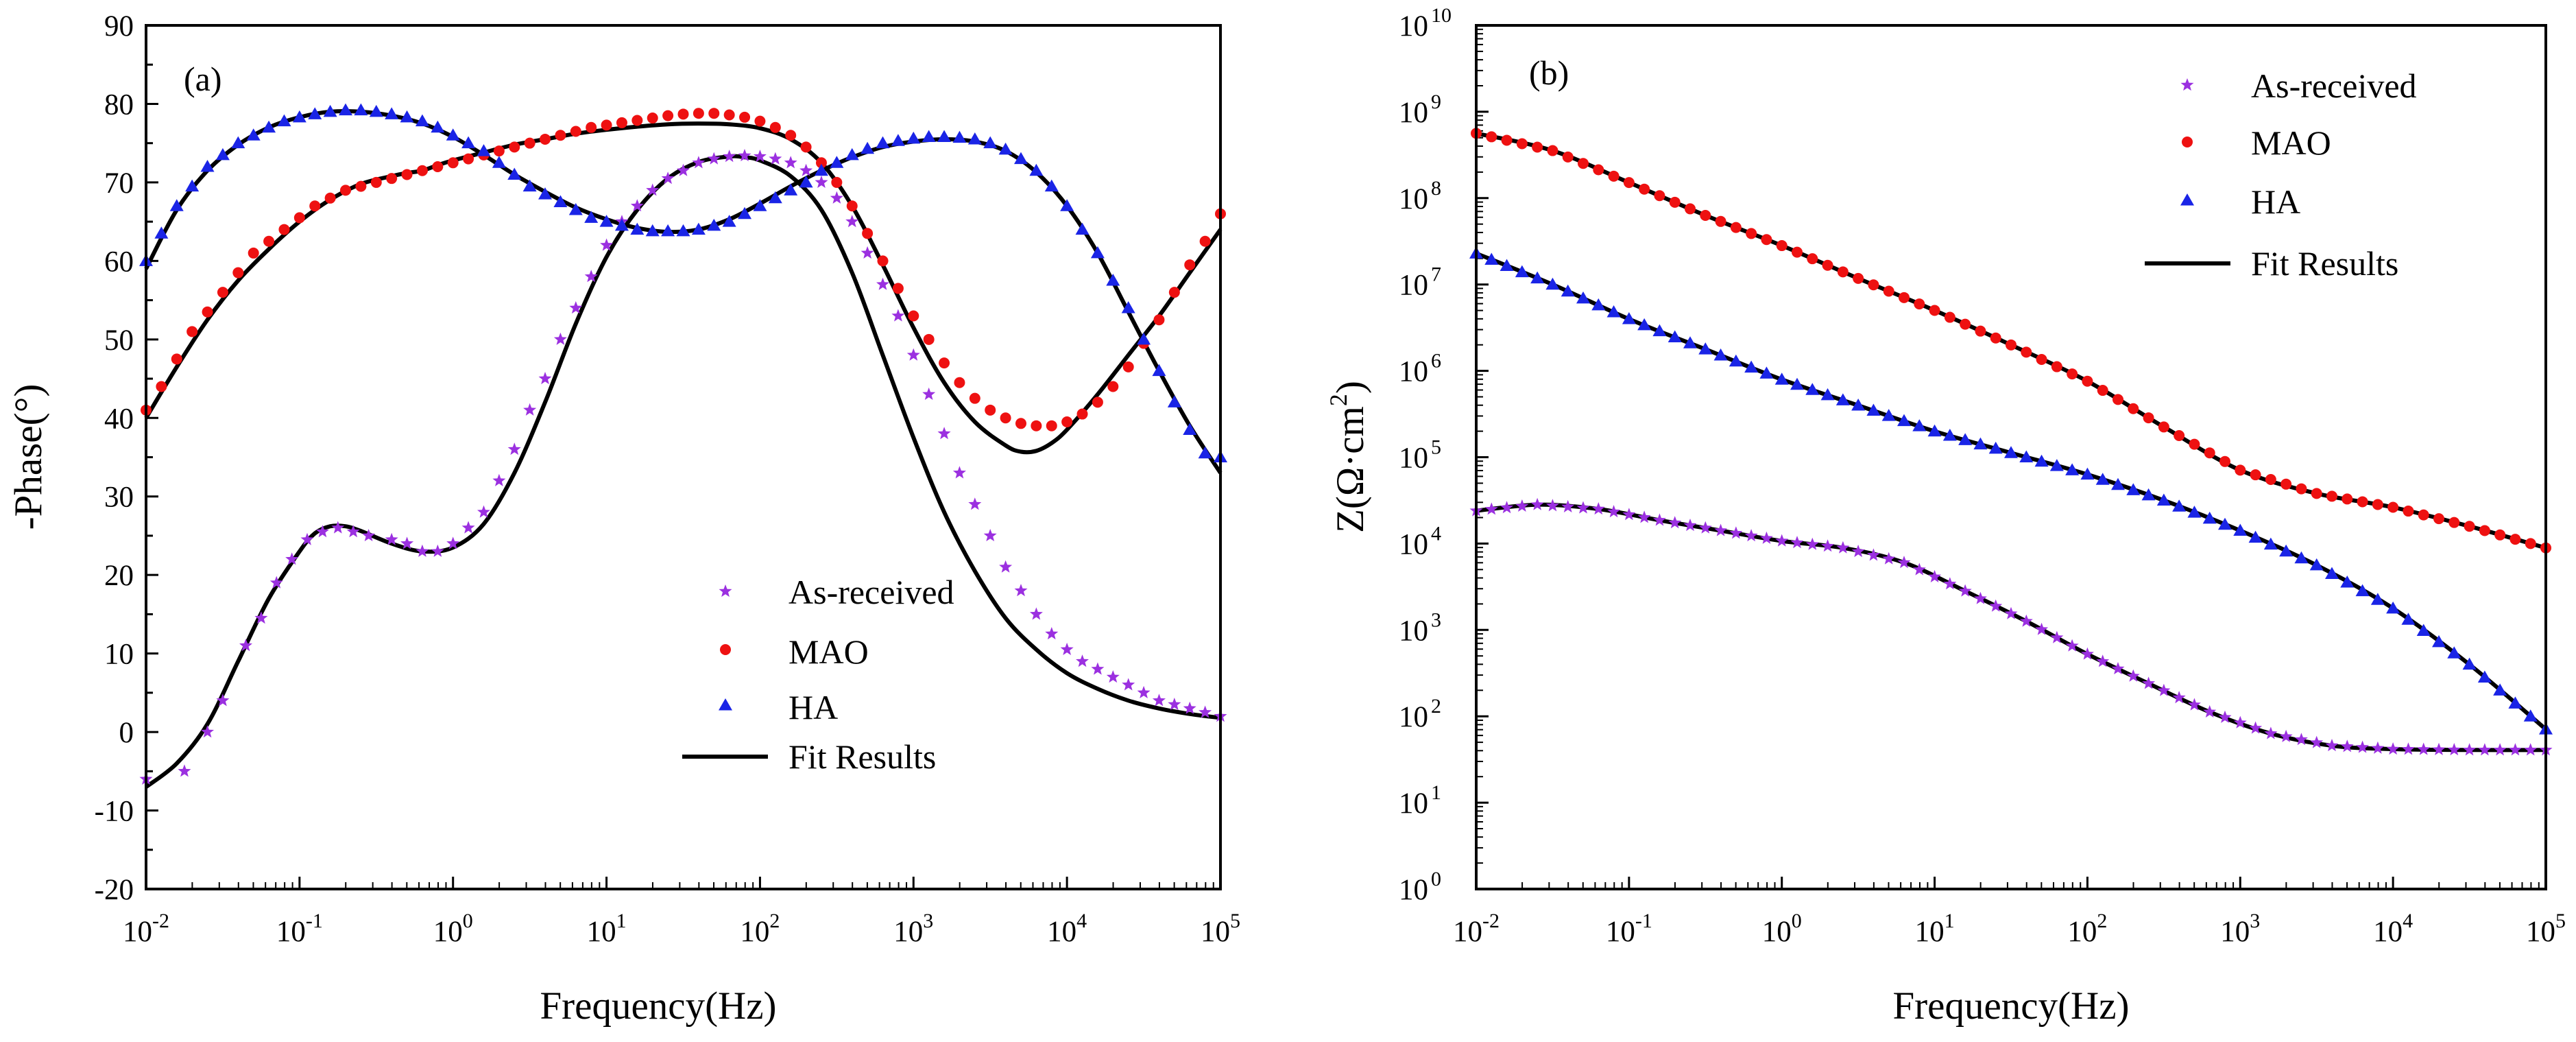 The height and width of the screenshot is (1042, 2576). What do you see at coordinates (161, 921) in the screenshot?
I see `tick-exponent: -2` at bounding box center [161, 921].